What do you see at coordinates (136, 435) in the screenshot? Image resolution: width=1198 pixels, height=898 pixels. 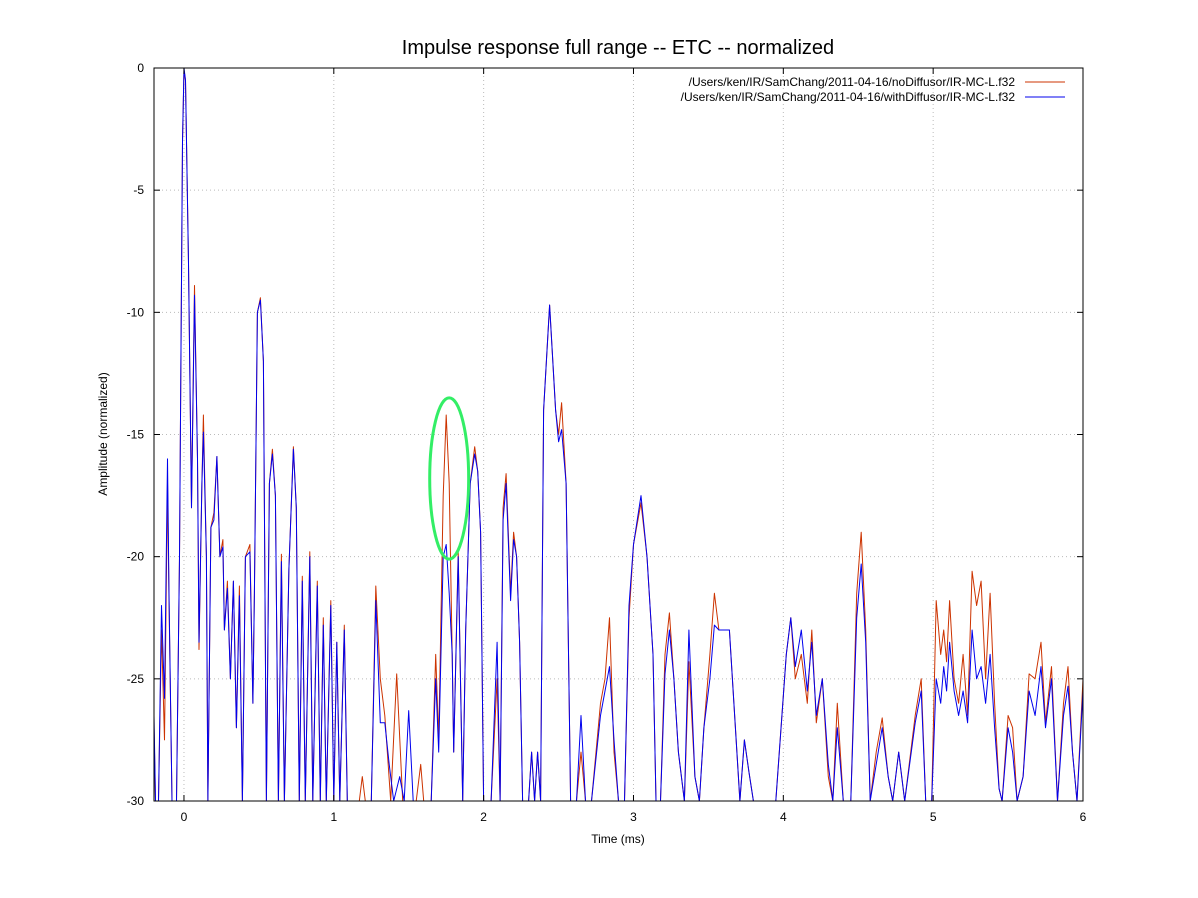 I see `y-tick-label: -15` at bounding box center [136, 435].